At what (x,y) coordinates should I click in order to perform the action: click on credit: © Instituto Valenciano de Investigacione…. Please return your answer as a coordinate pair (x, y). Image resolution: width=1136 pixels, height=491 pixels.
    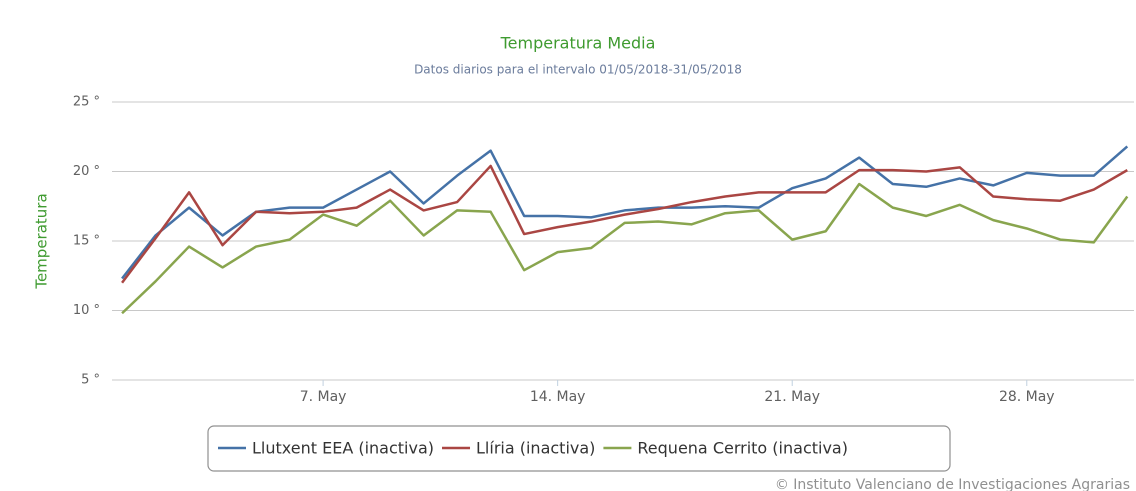
    Looking at the image, I should click on (952, 484).